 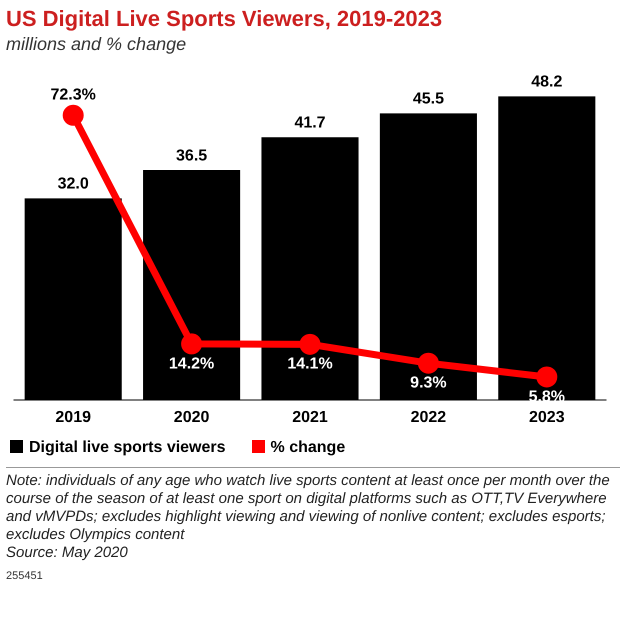 I want to click on x-tick-label: 2023, so click(x=547, y=417).